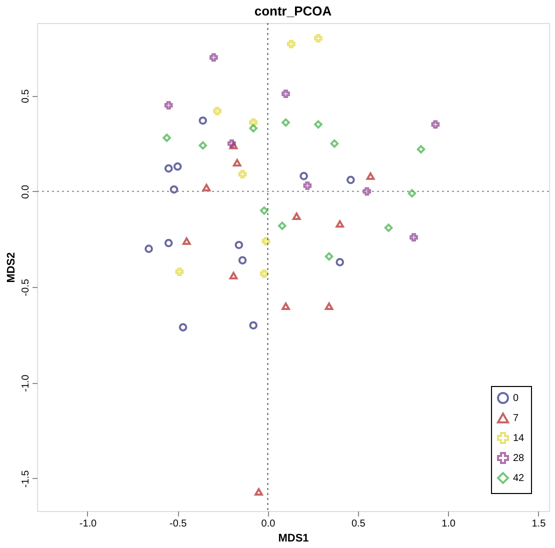 This screenshot has height=548, width=555. I want to click on y-tick-label: -1.0, so click(26, 383).